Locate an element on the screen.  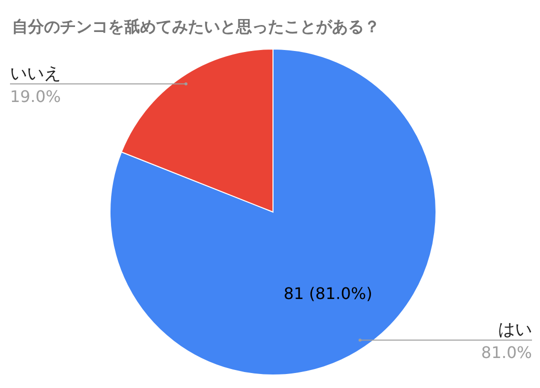
title: 自分のチンコを舐めてみたいと思ったことがある？ is located at coordinates (196, 26).